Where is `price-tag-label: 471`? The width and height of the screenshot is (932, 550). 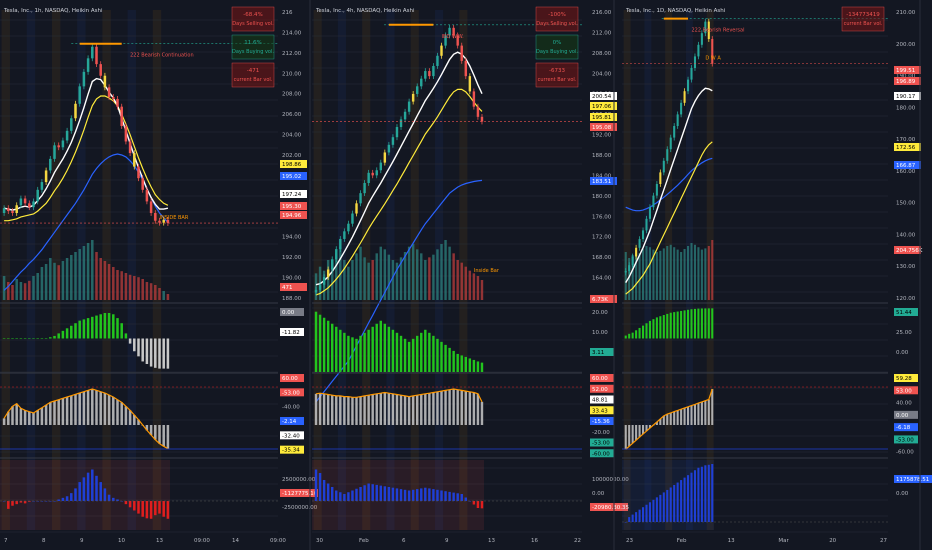
price-tag-label: 471 is located at coordinates (287, 288).